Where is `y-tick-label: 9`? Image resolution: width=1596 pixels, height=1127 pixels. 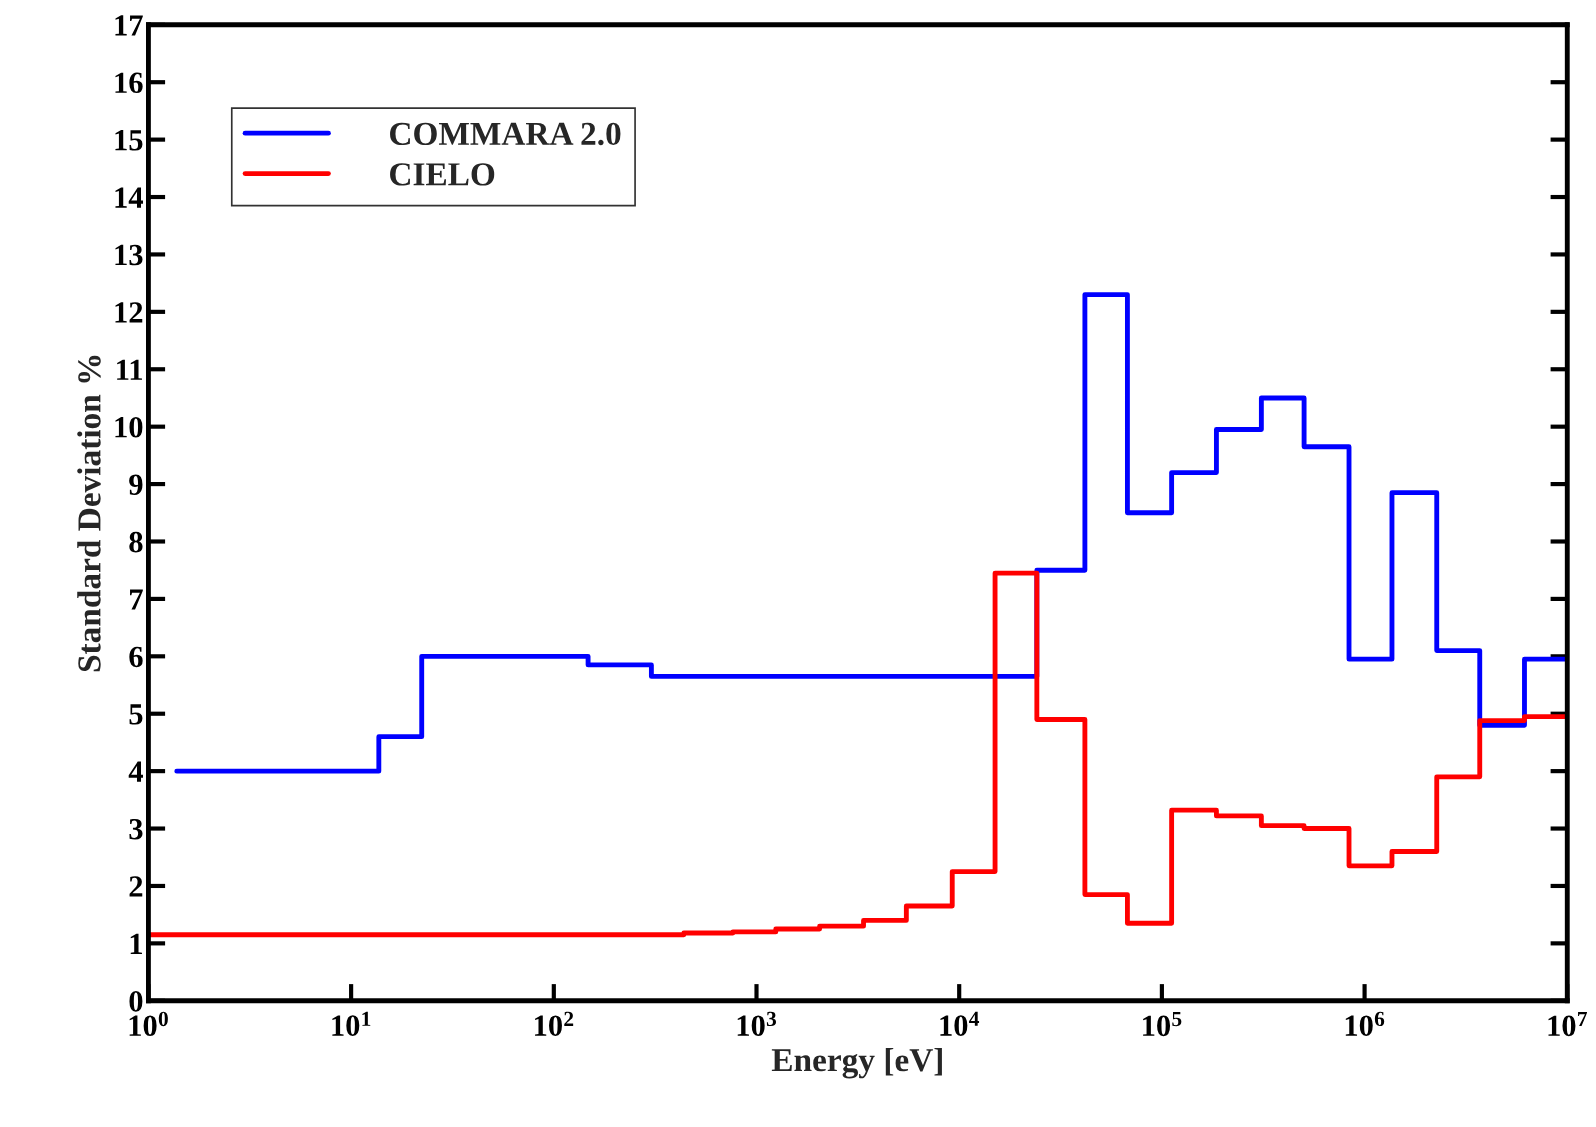 y-tick-label: 9 is located at coordinates (136, 484).